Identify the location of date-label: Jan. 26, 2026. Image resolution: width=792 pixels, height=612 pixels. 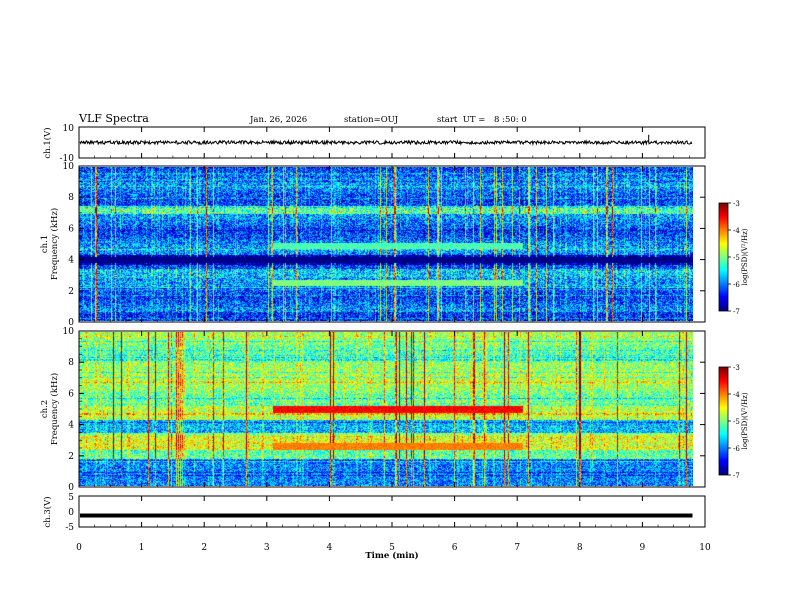
(279, 120).